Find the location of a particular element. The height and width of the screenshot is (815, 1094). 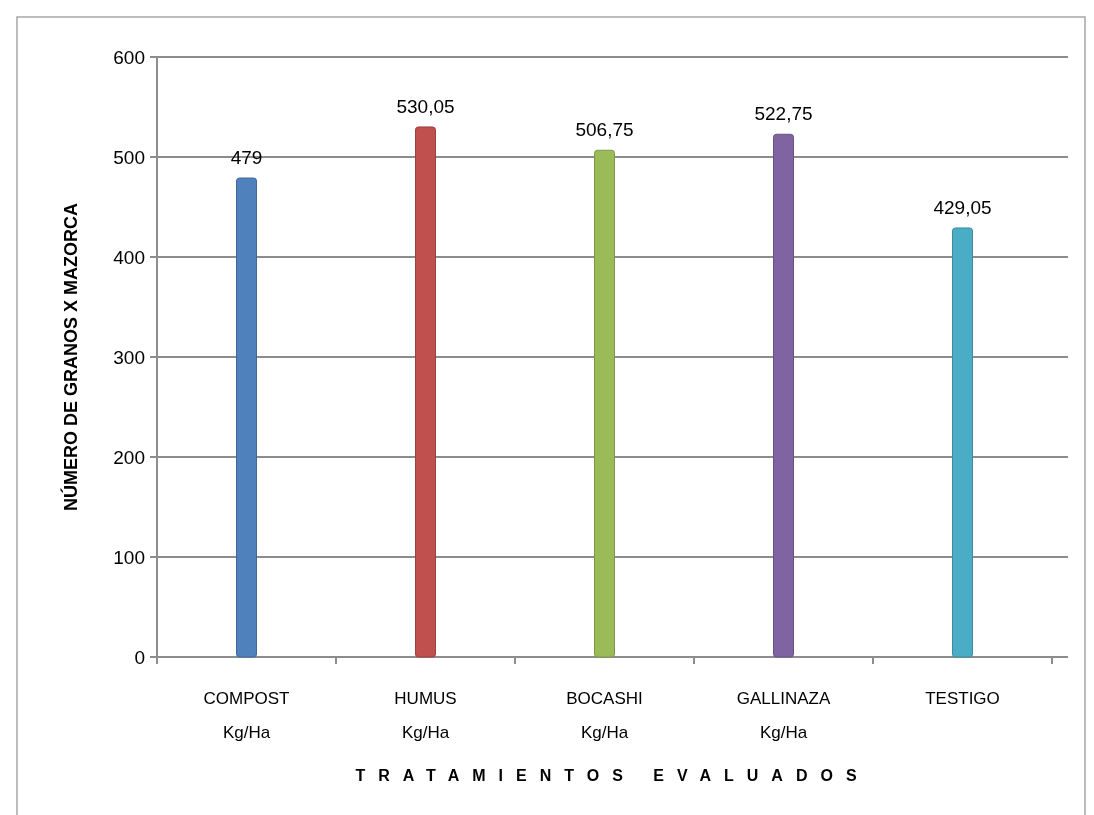

x-tick-label: HUMUS Kg/Ha is located at coordinates (425, 715).